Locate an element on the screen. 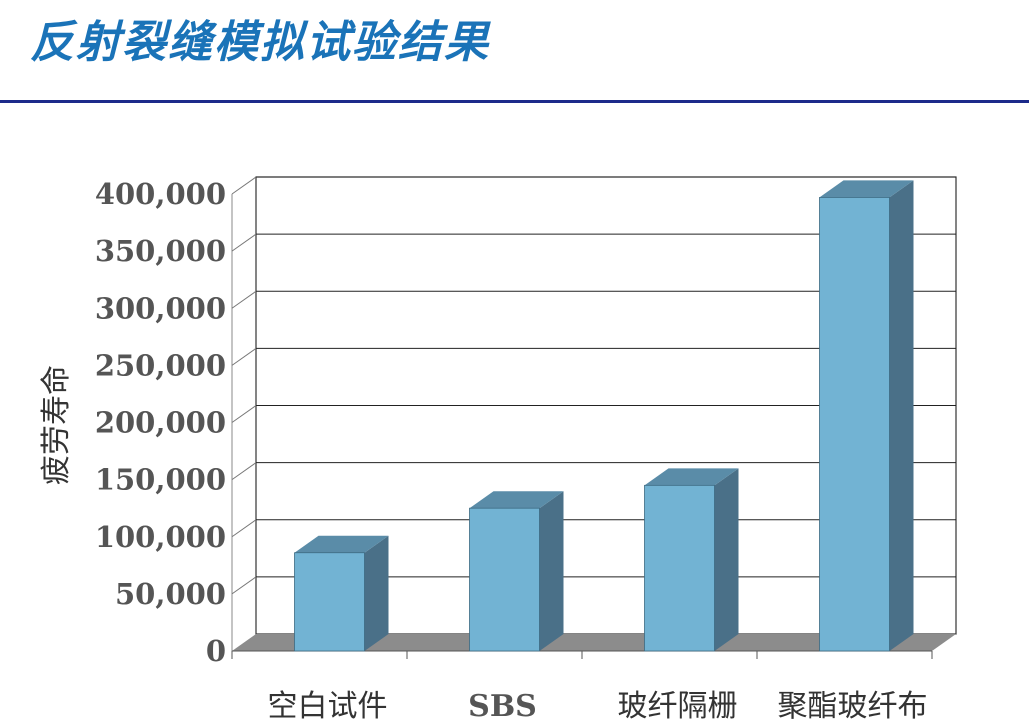 The image size is (1029, 724). category-label: 玻纤隔栅 is located at coordinates (678, 706).